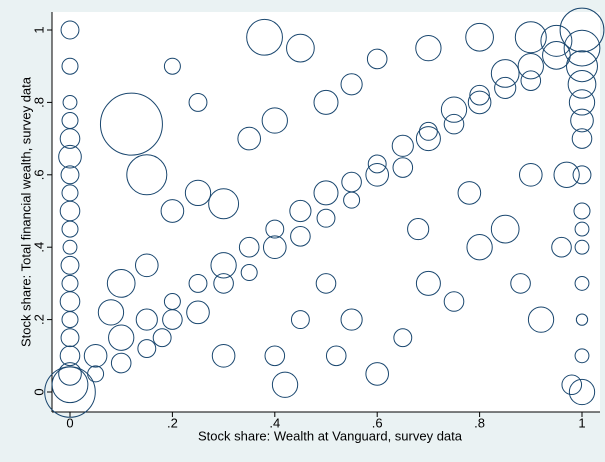  Describe the element at coordinates (377, 422) in the screenshot. I see `x-tick-label: .6` at that location.